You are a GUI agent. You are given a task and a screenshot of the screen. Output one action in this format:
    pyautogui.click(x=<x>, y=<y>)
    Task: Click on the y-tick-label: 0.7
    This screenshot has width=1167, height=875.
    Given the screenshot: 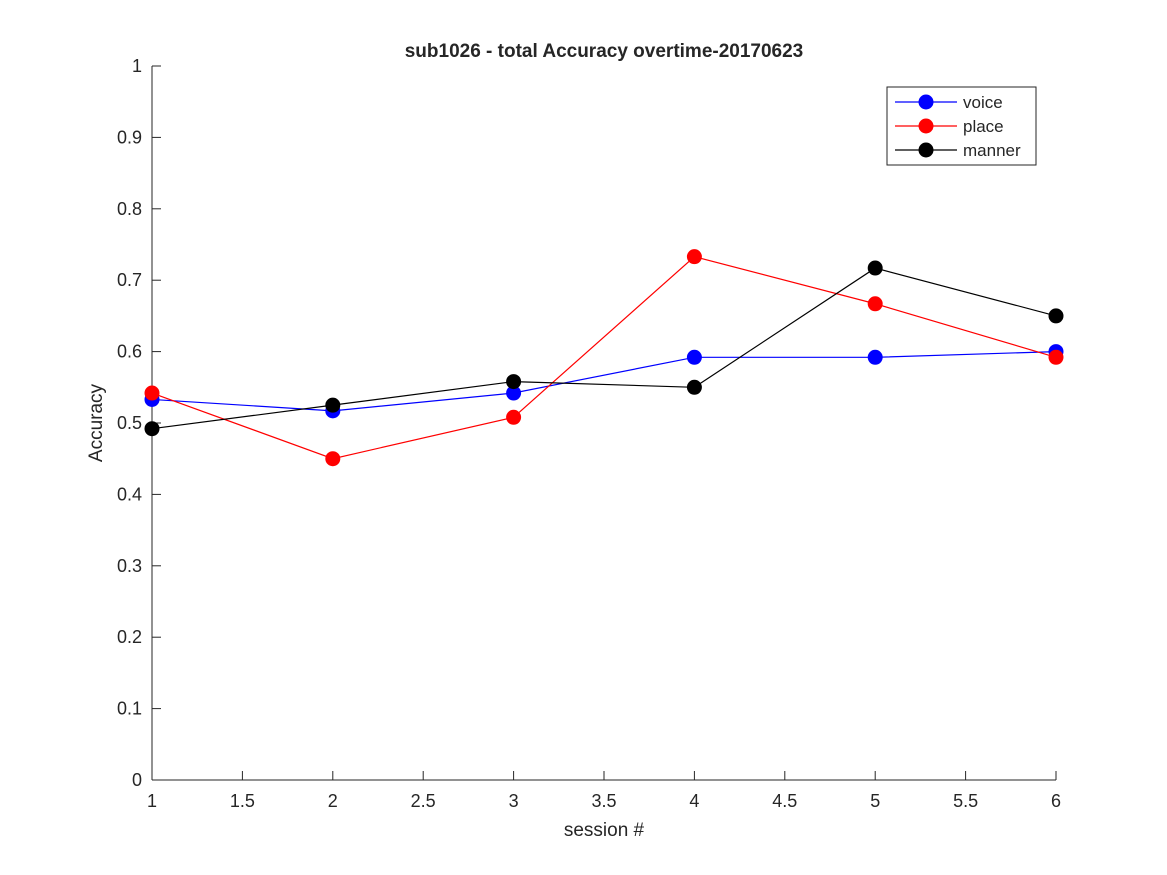 What is the action you would take?
    pyautogui.click(x=129, y=280)
    